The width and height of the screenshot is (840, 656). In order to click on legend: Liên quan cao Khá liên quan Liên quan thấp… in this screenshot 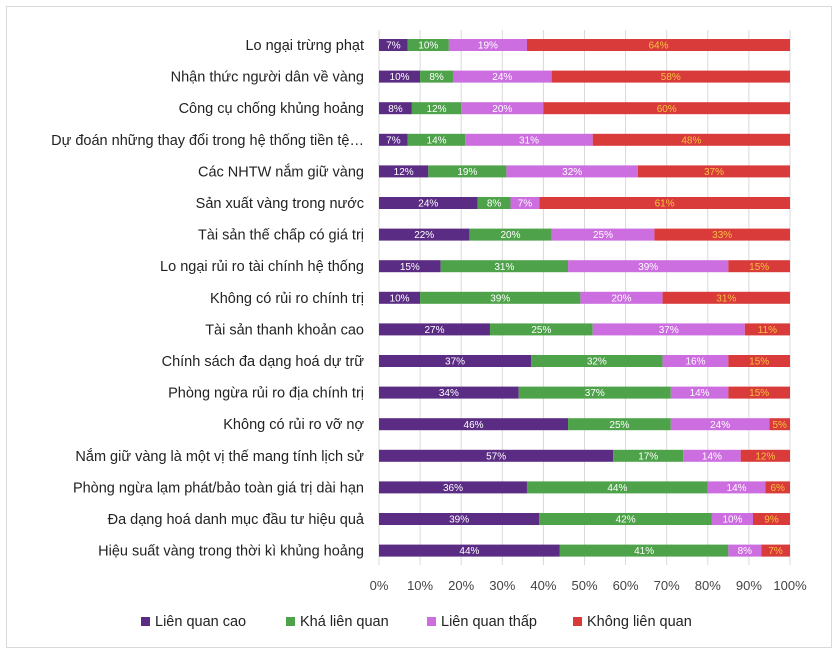, I will do `click(416, 622)`.